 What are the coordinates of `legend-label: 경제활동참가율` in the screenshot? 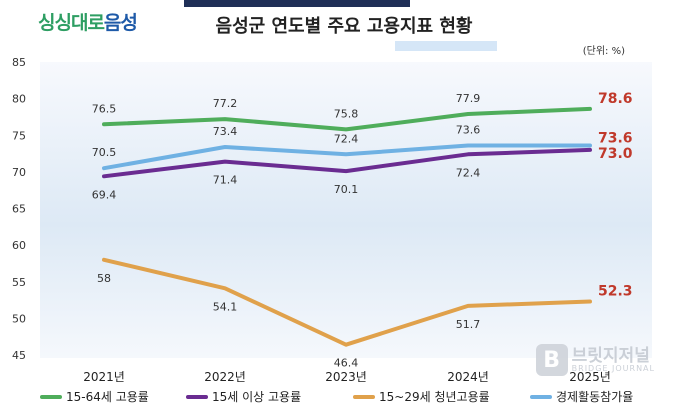 It's located at (595, 397).